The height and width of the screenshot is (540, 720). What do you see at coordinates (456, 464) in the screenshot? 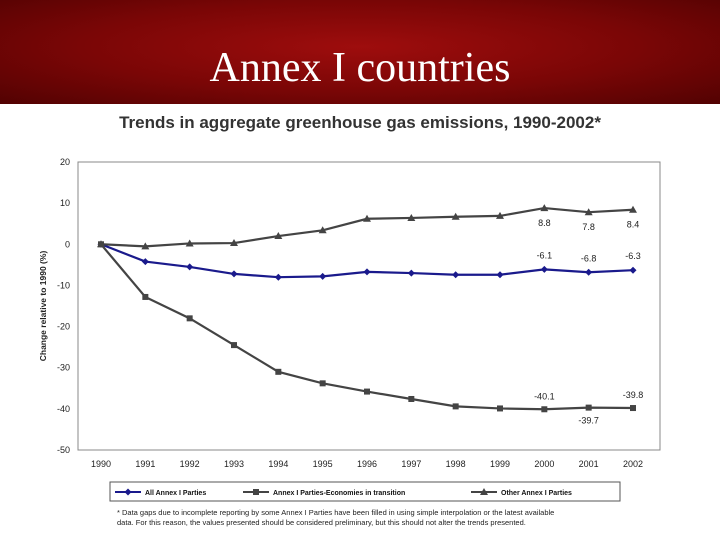
I see `x-tick-label: 1998` at bounding box center [456, 464].